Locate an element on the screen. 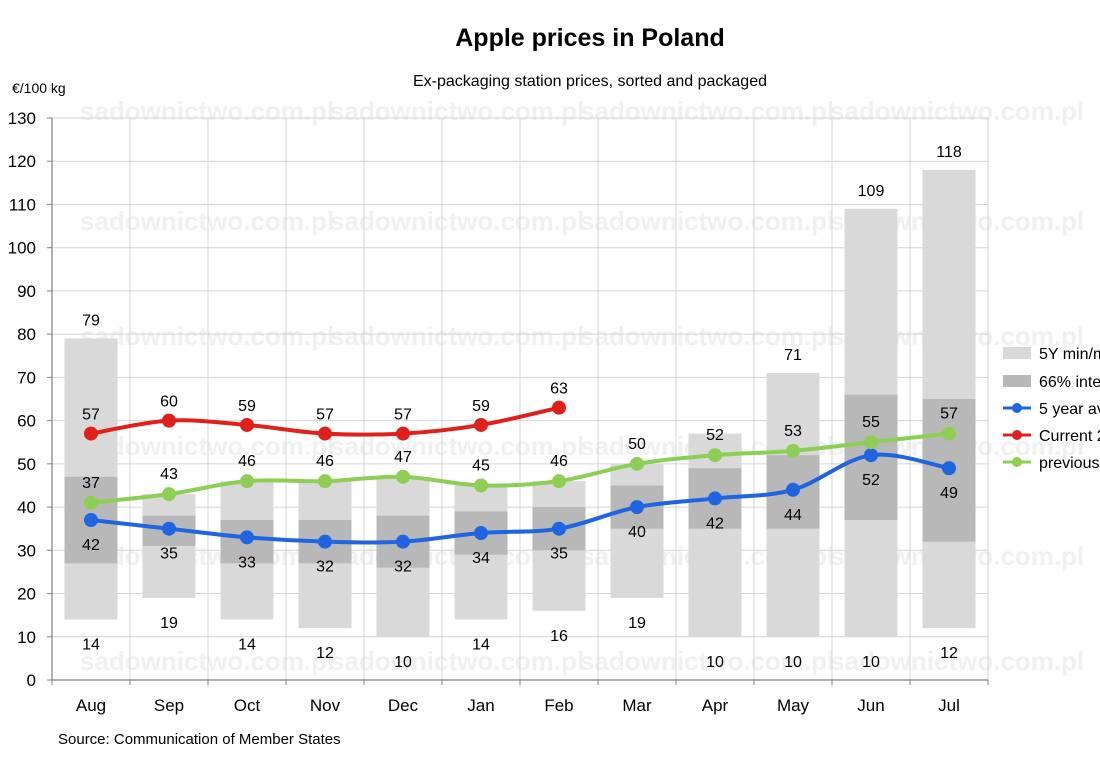 This screenshot has width=1100, height=762. y-tick-label: 90 is located at coordinates (26, 291).